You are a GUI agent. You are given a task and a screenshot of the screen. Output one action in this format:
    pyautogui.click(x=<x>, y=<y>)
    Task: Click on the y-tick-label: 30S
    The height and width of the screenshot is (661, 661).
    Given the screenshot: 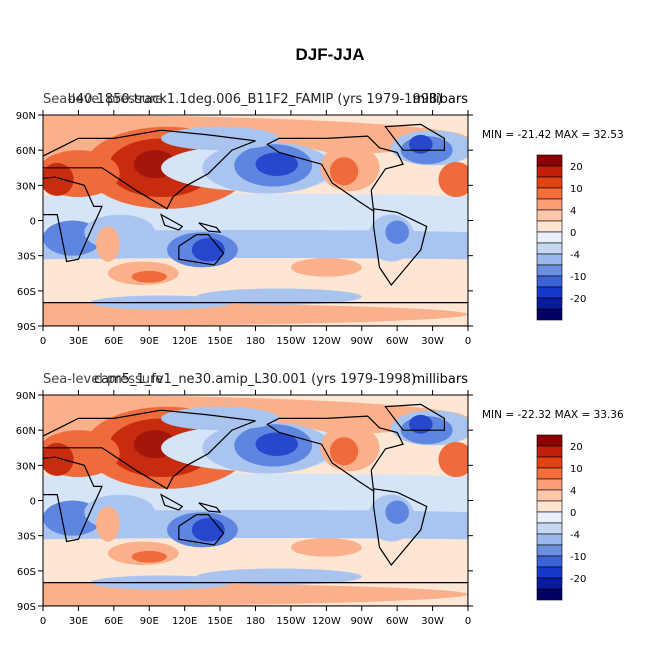 What is the action you would take?
    pyautogui.click(x=26, y=537)
    